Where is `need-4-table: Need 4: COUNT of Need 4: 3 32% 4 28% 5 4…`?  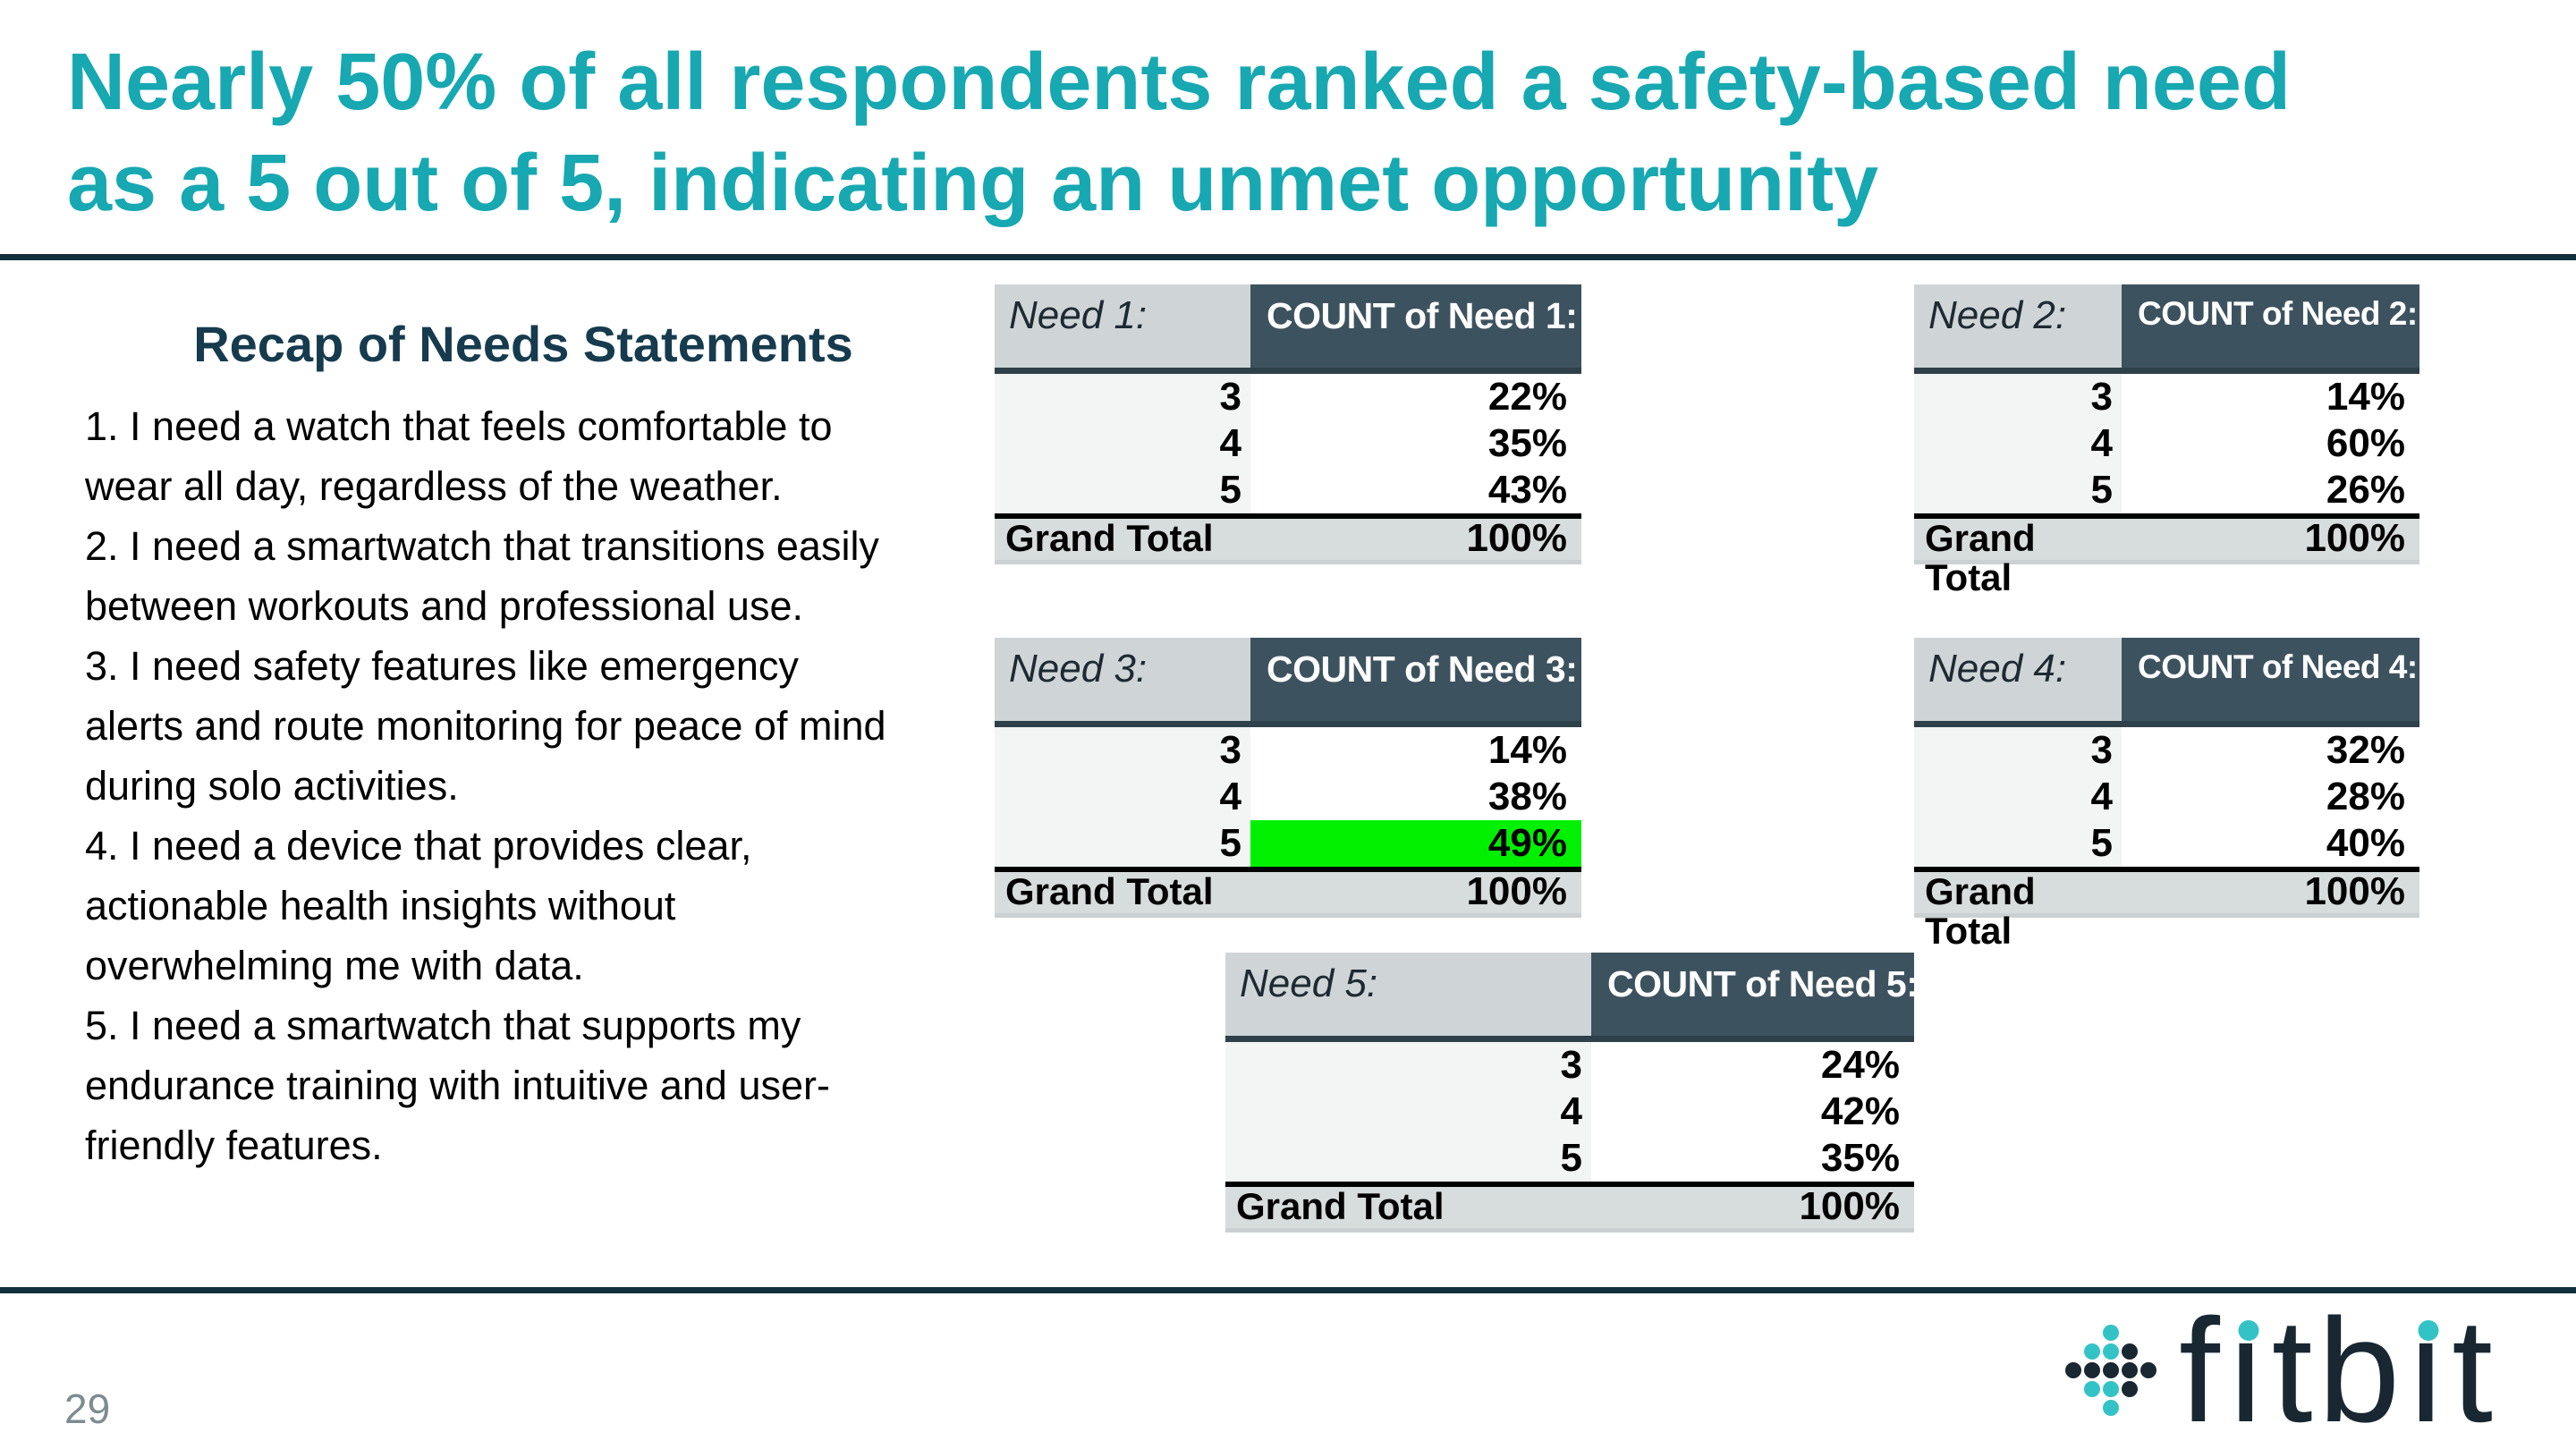 need-4-table: Need 4: COUNT of Need 4: 3 32% 4 28% 5 4… is located at coordinates (2166, 794).